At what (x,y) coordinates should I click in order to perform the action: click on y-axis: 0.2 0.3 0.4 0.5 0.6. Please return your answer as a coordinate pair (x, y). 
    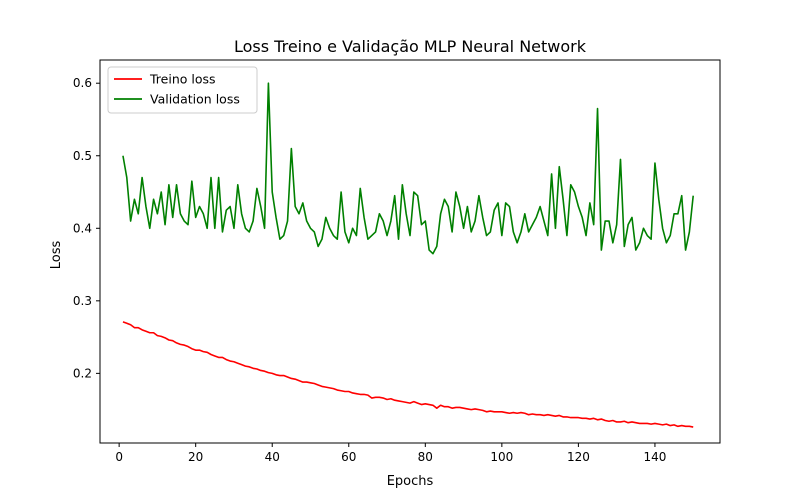
    Looking at the image, I should click on (86, 228).